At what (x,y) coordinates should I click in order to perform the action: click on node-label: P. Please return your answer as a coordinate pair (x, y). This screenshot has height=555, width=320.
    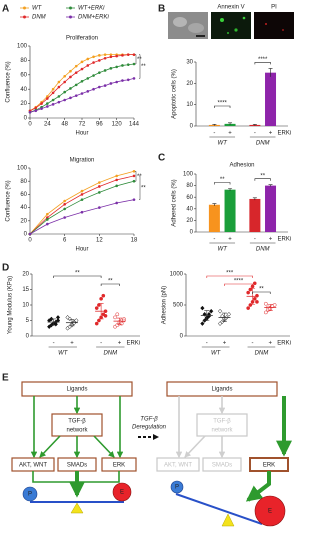
    Looking at the image, I should click on (177, 488).